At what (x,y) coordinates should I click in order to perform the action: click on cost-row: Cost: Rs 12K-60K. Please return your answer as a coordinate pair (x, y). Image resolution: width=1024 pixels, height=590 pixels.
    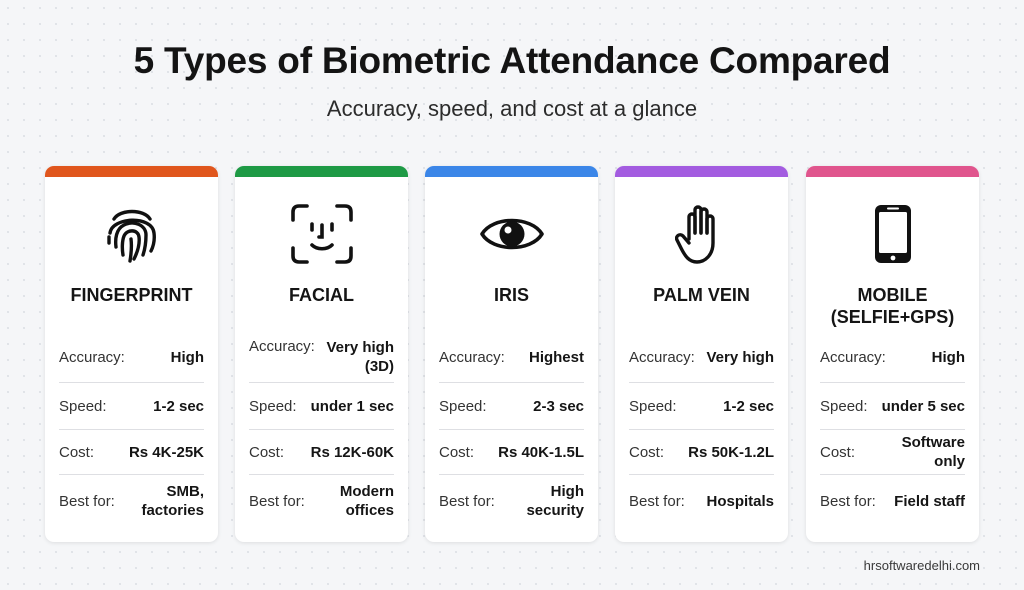
    Looking at the image, I should click on (321, 452).